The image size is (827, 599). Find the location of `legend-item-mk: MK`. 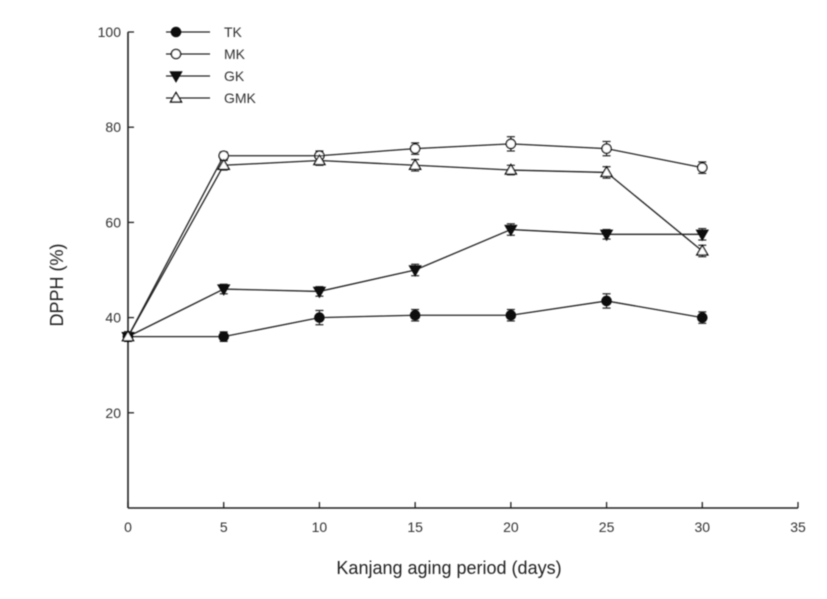

legend-item-mk: MK is located at coordinates (206, 54).